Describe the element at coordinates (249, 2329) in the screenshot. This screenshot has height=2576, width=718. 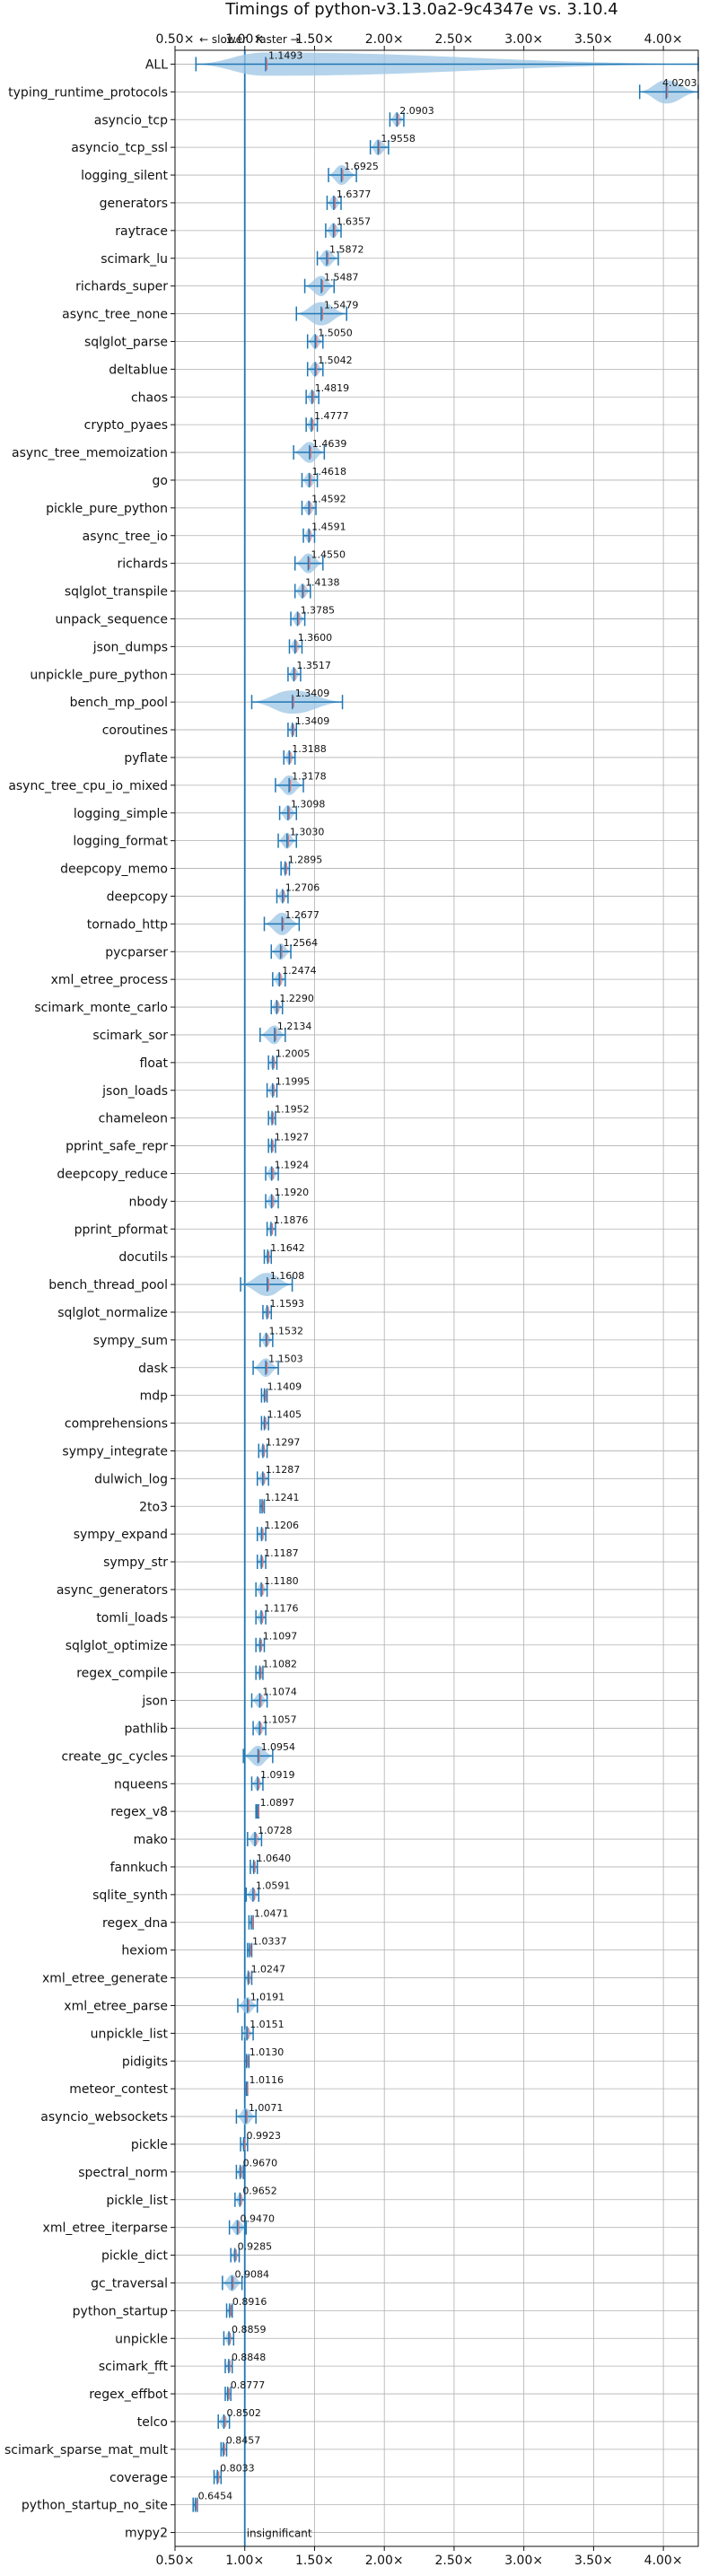
I see `value-label: 0.8859` at that location.